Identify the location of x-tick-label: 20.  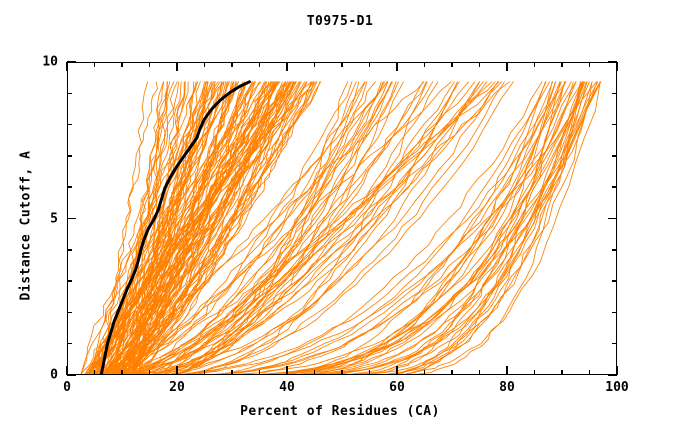
(177, 387).